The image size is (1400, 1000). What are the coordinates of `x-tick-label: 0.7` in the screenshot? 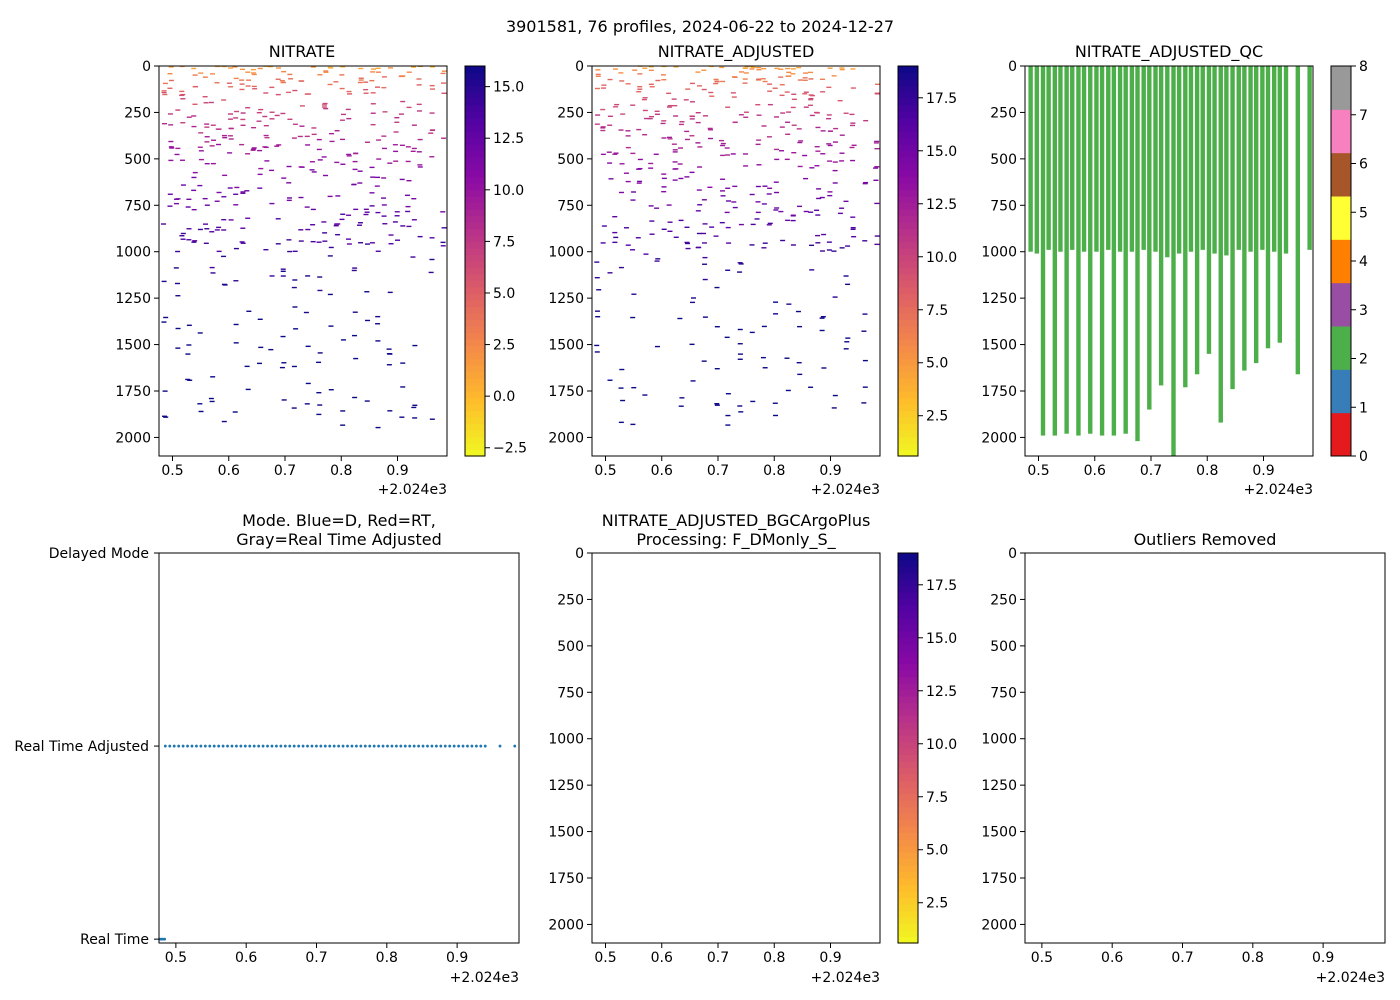 It's located at (1151, 471).